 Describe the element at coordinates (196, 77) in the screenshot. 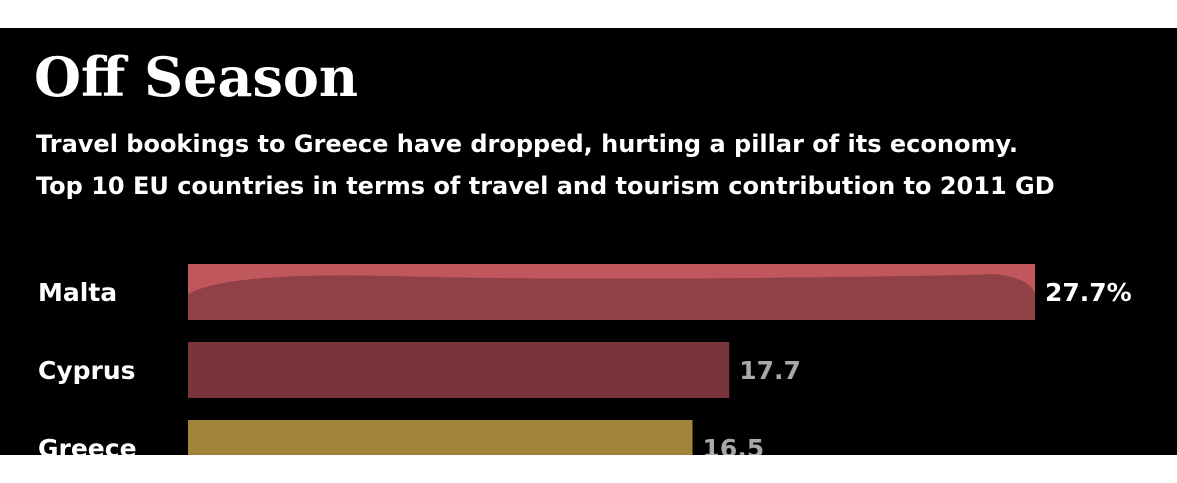

I see `chart-title: Off Season` at that location.